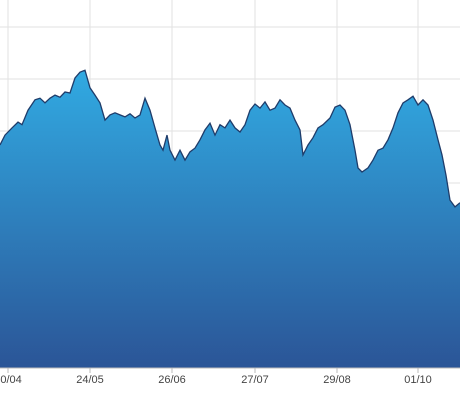 The height and width of the screenshot is (400, 460). What do you see at coordinates (172, 380) in the screenshot?
I see `x-tick-label: 26/06` at bounding box center [172, 380].